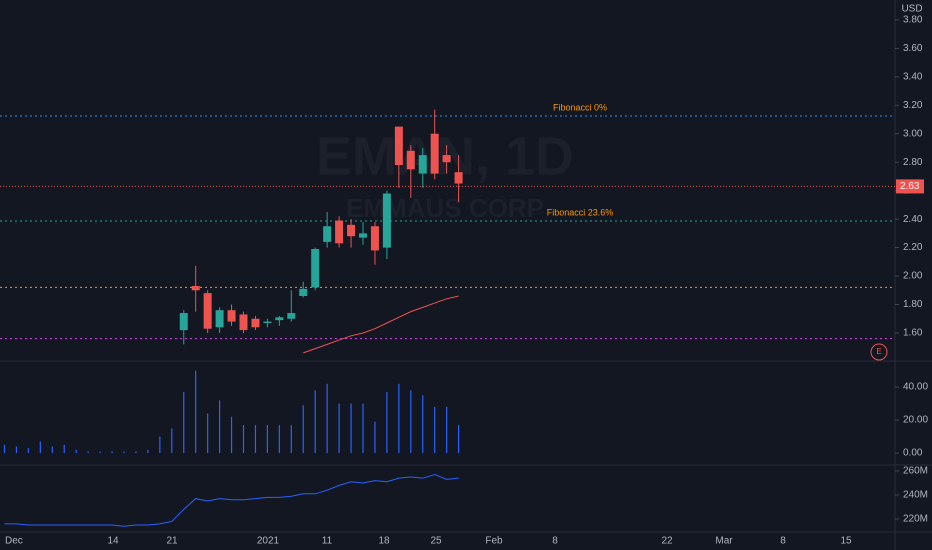 The image size is (932, 550). I want to click on level-label: Fibonacci 0%, so click(580, 107).